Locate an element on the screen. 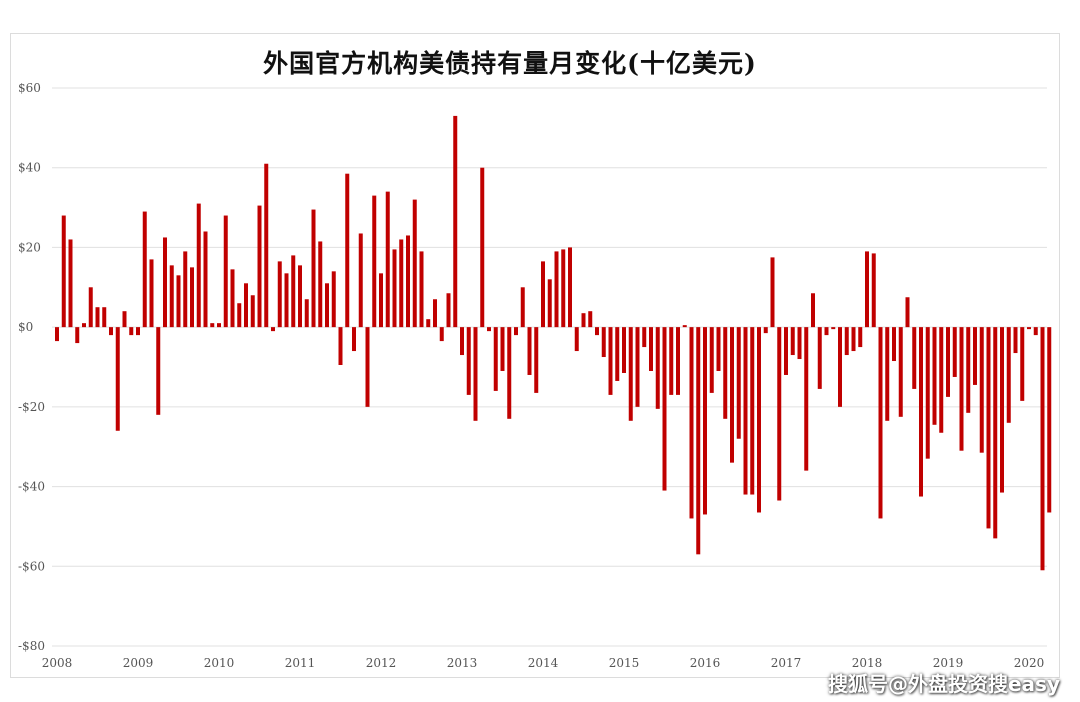 The image size is (1080, 702). x-tick-label: 2010 is located at coordinates (219, 663).